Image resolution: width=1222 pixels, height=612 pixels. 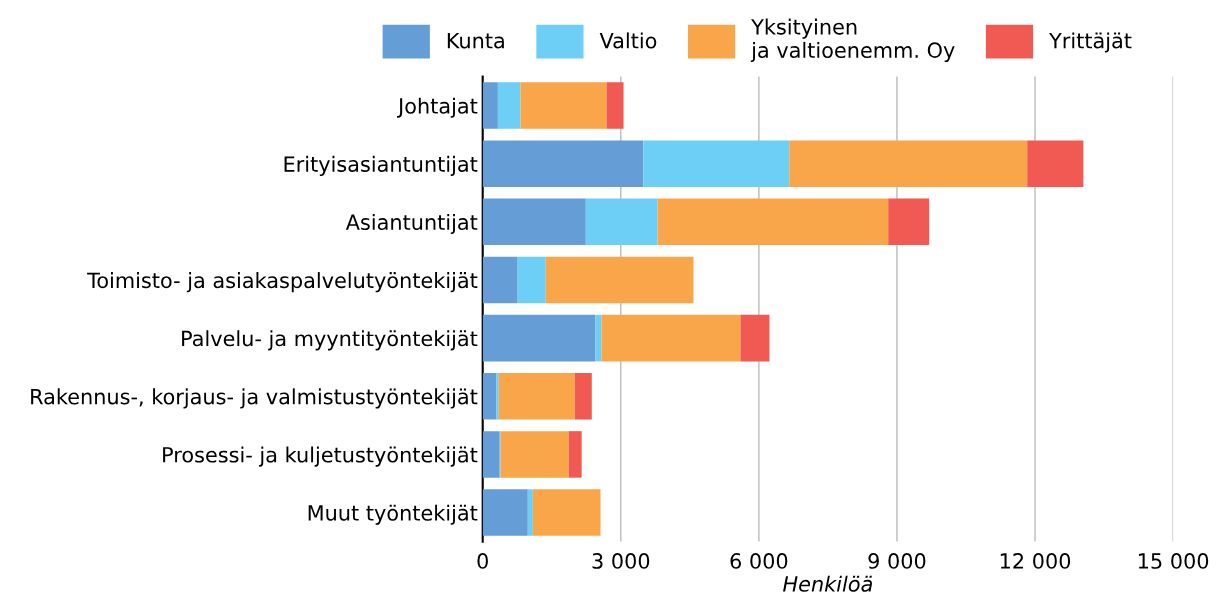 What do you see at coordinates (628, 40) in the screenshot?
I see `legend-label: Valtio` at bounding box center [628, 40].